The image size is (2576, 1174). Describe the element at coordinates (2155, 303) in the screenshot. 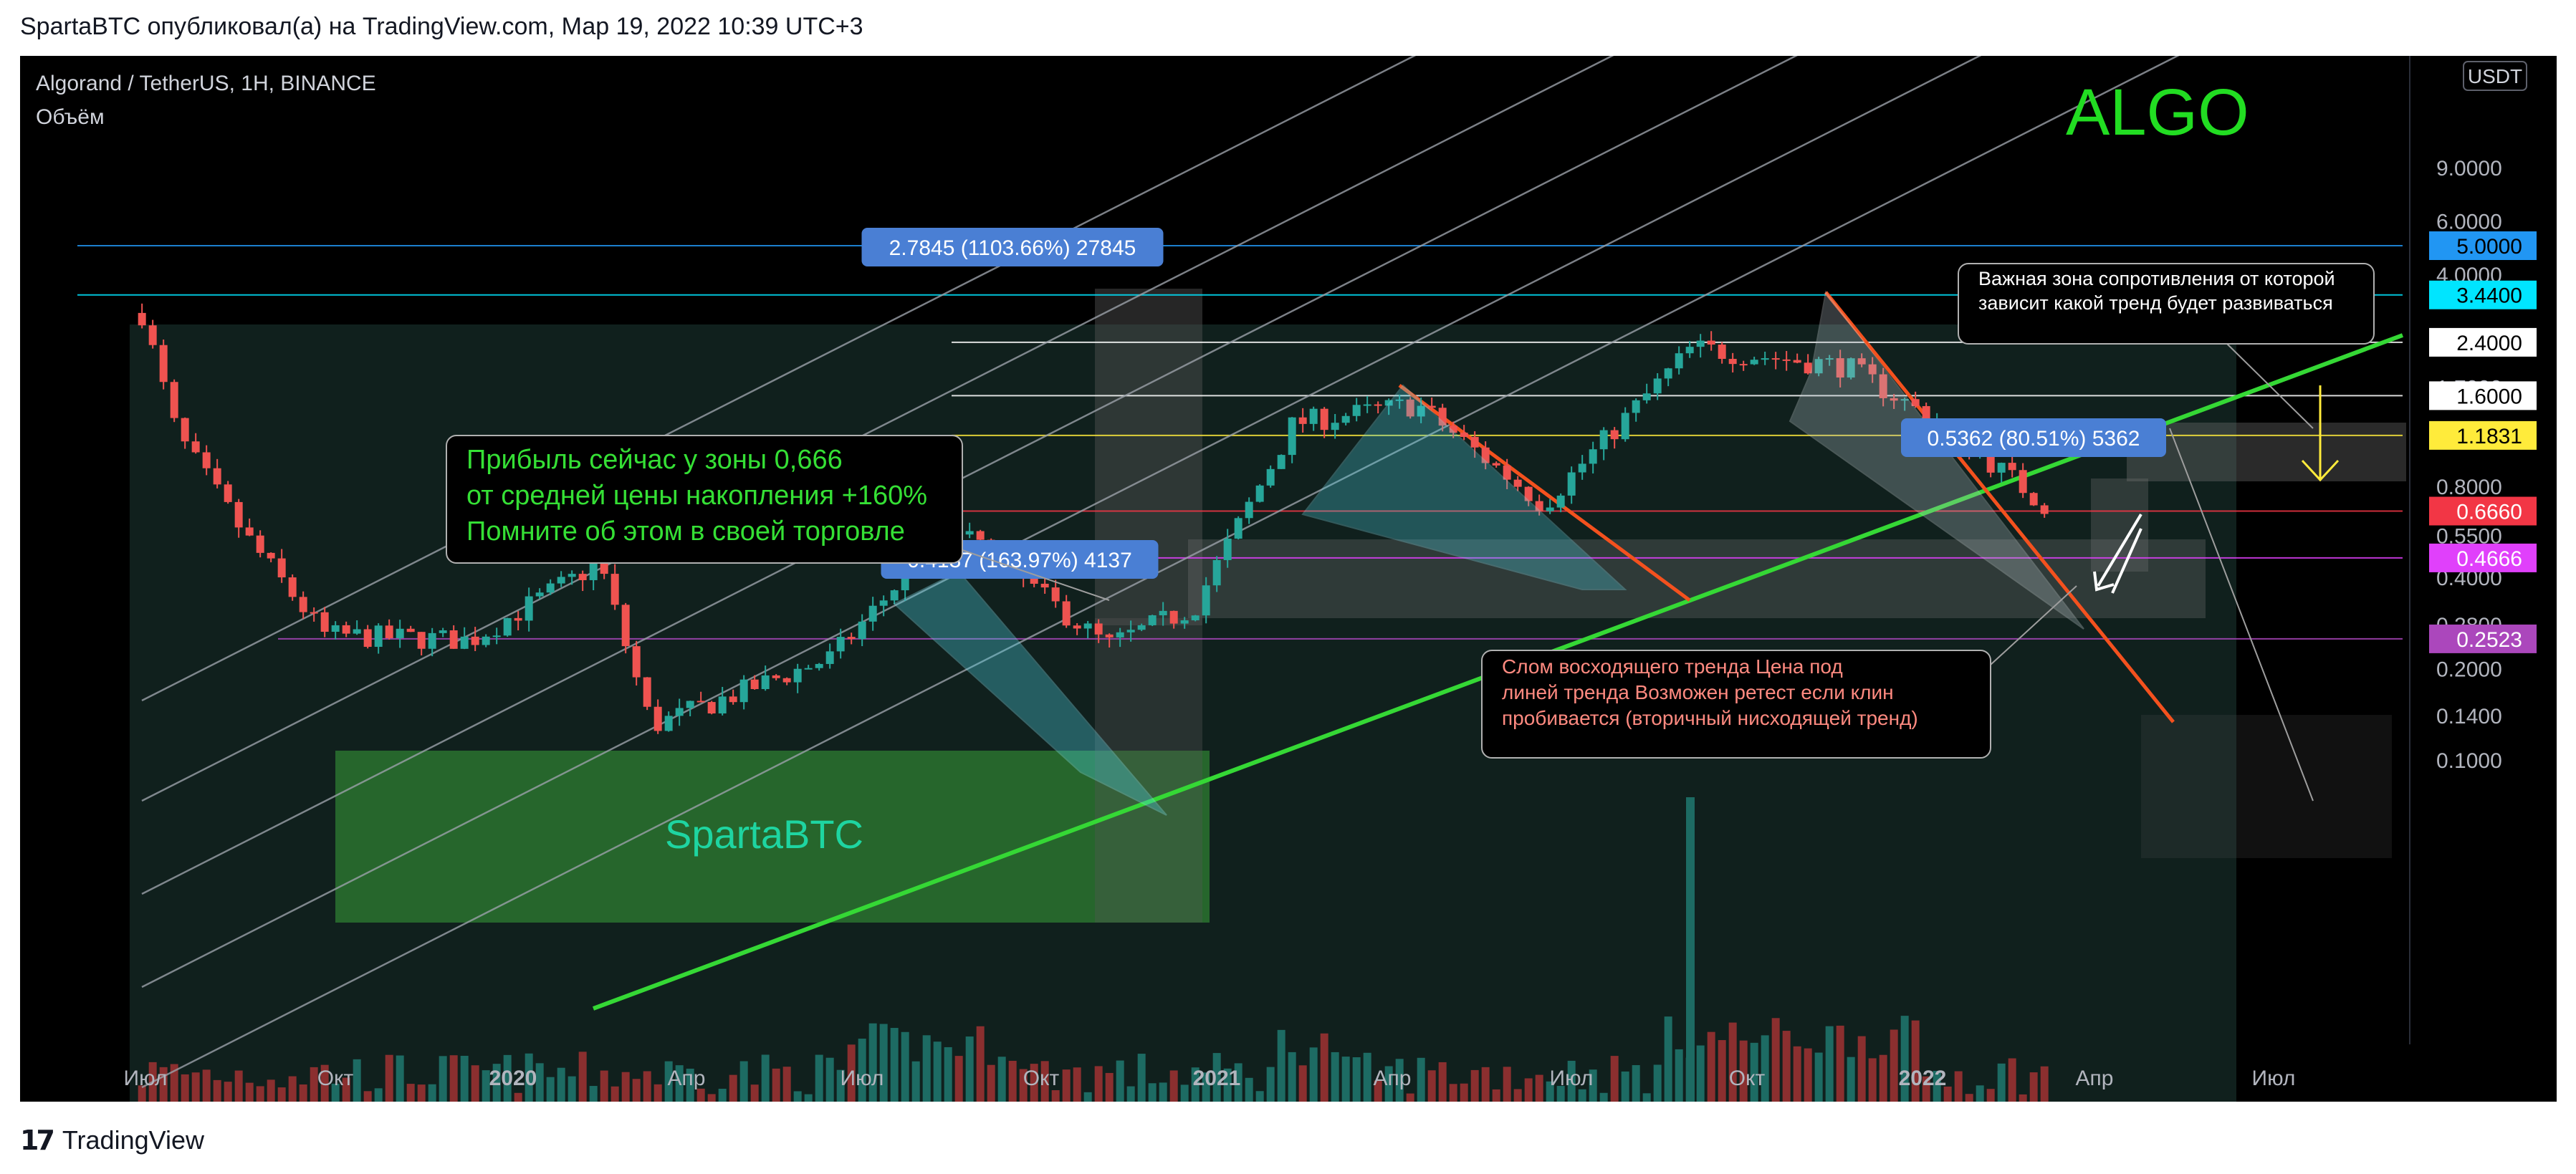

I see `callout-text: зависит какой тренд будет развиваться` at that location.